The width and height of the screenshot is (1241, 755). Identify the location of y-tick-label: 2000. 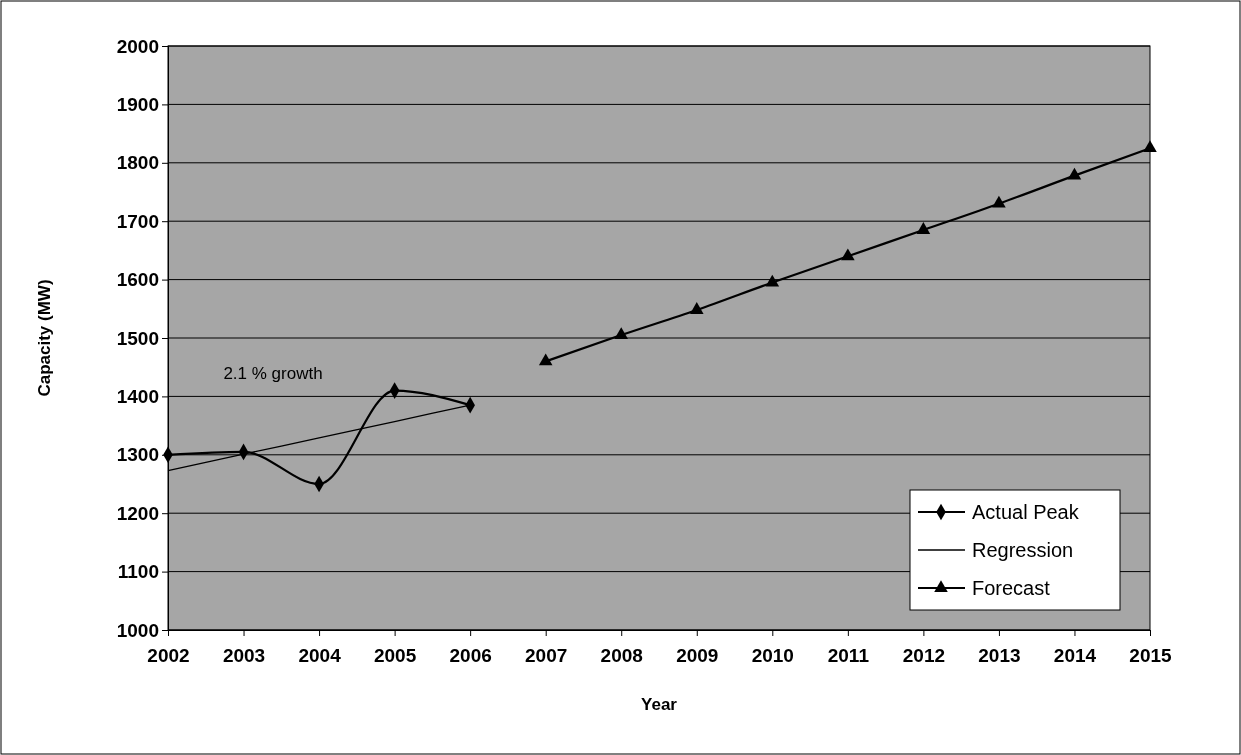
(137, 46).